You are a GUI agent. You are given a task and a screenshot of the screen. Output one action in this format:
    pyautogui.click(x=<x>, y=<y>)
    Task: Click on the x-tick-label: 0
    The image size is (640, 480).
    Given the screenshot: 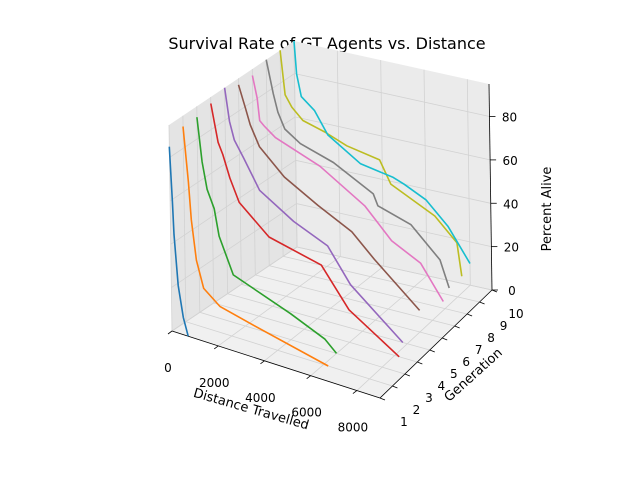 What is the action you would take?
    pyautogui.click(x=168, y=368)
    